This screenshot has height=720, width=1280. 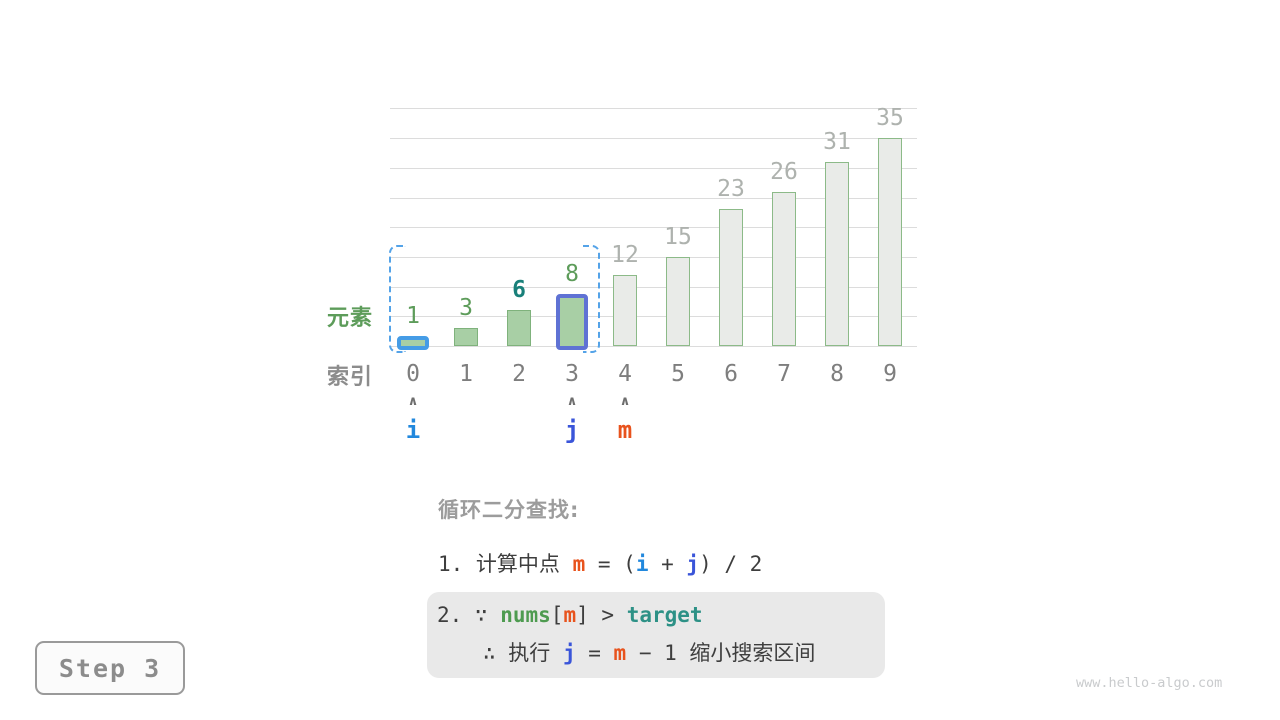 What do you see at coordinates (466, 308) in the screenshot?
I see `bar-value-1: 3` at bounding box center [466, 308].